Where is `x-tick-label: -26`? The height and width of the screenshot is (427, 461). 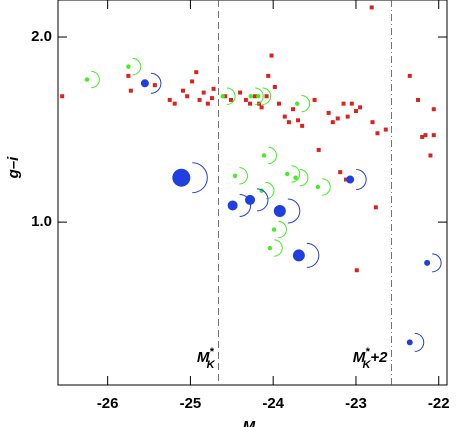 x-tick-label: -26 is located at coordinates (108, 403).